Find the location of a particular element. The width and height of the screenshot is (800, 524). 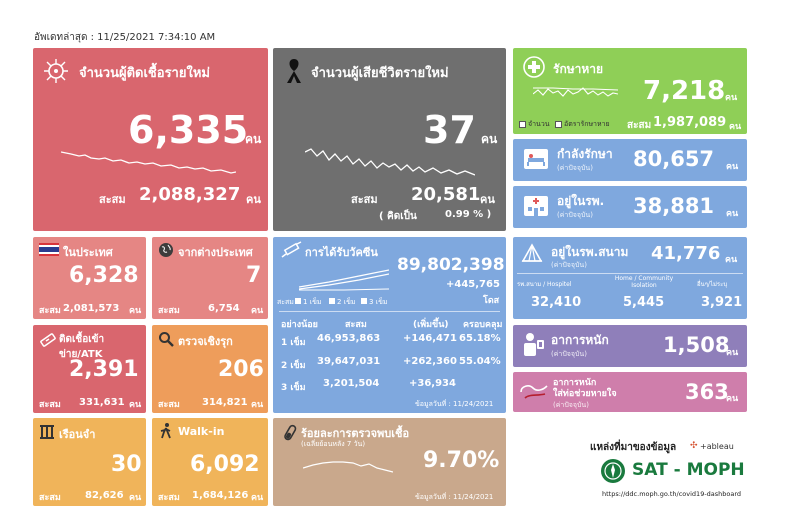

new-cases-acc-value: 2,088,327 is located at coordinates (190, 194).